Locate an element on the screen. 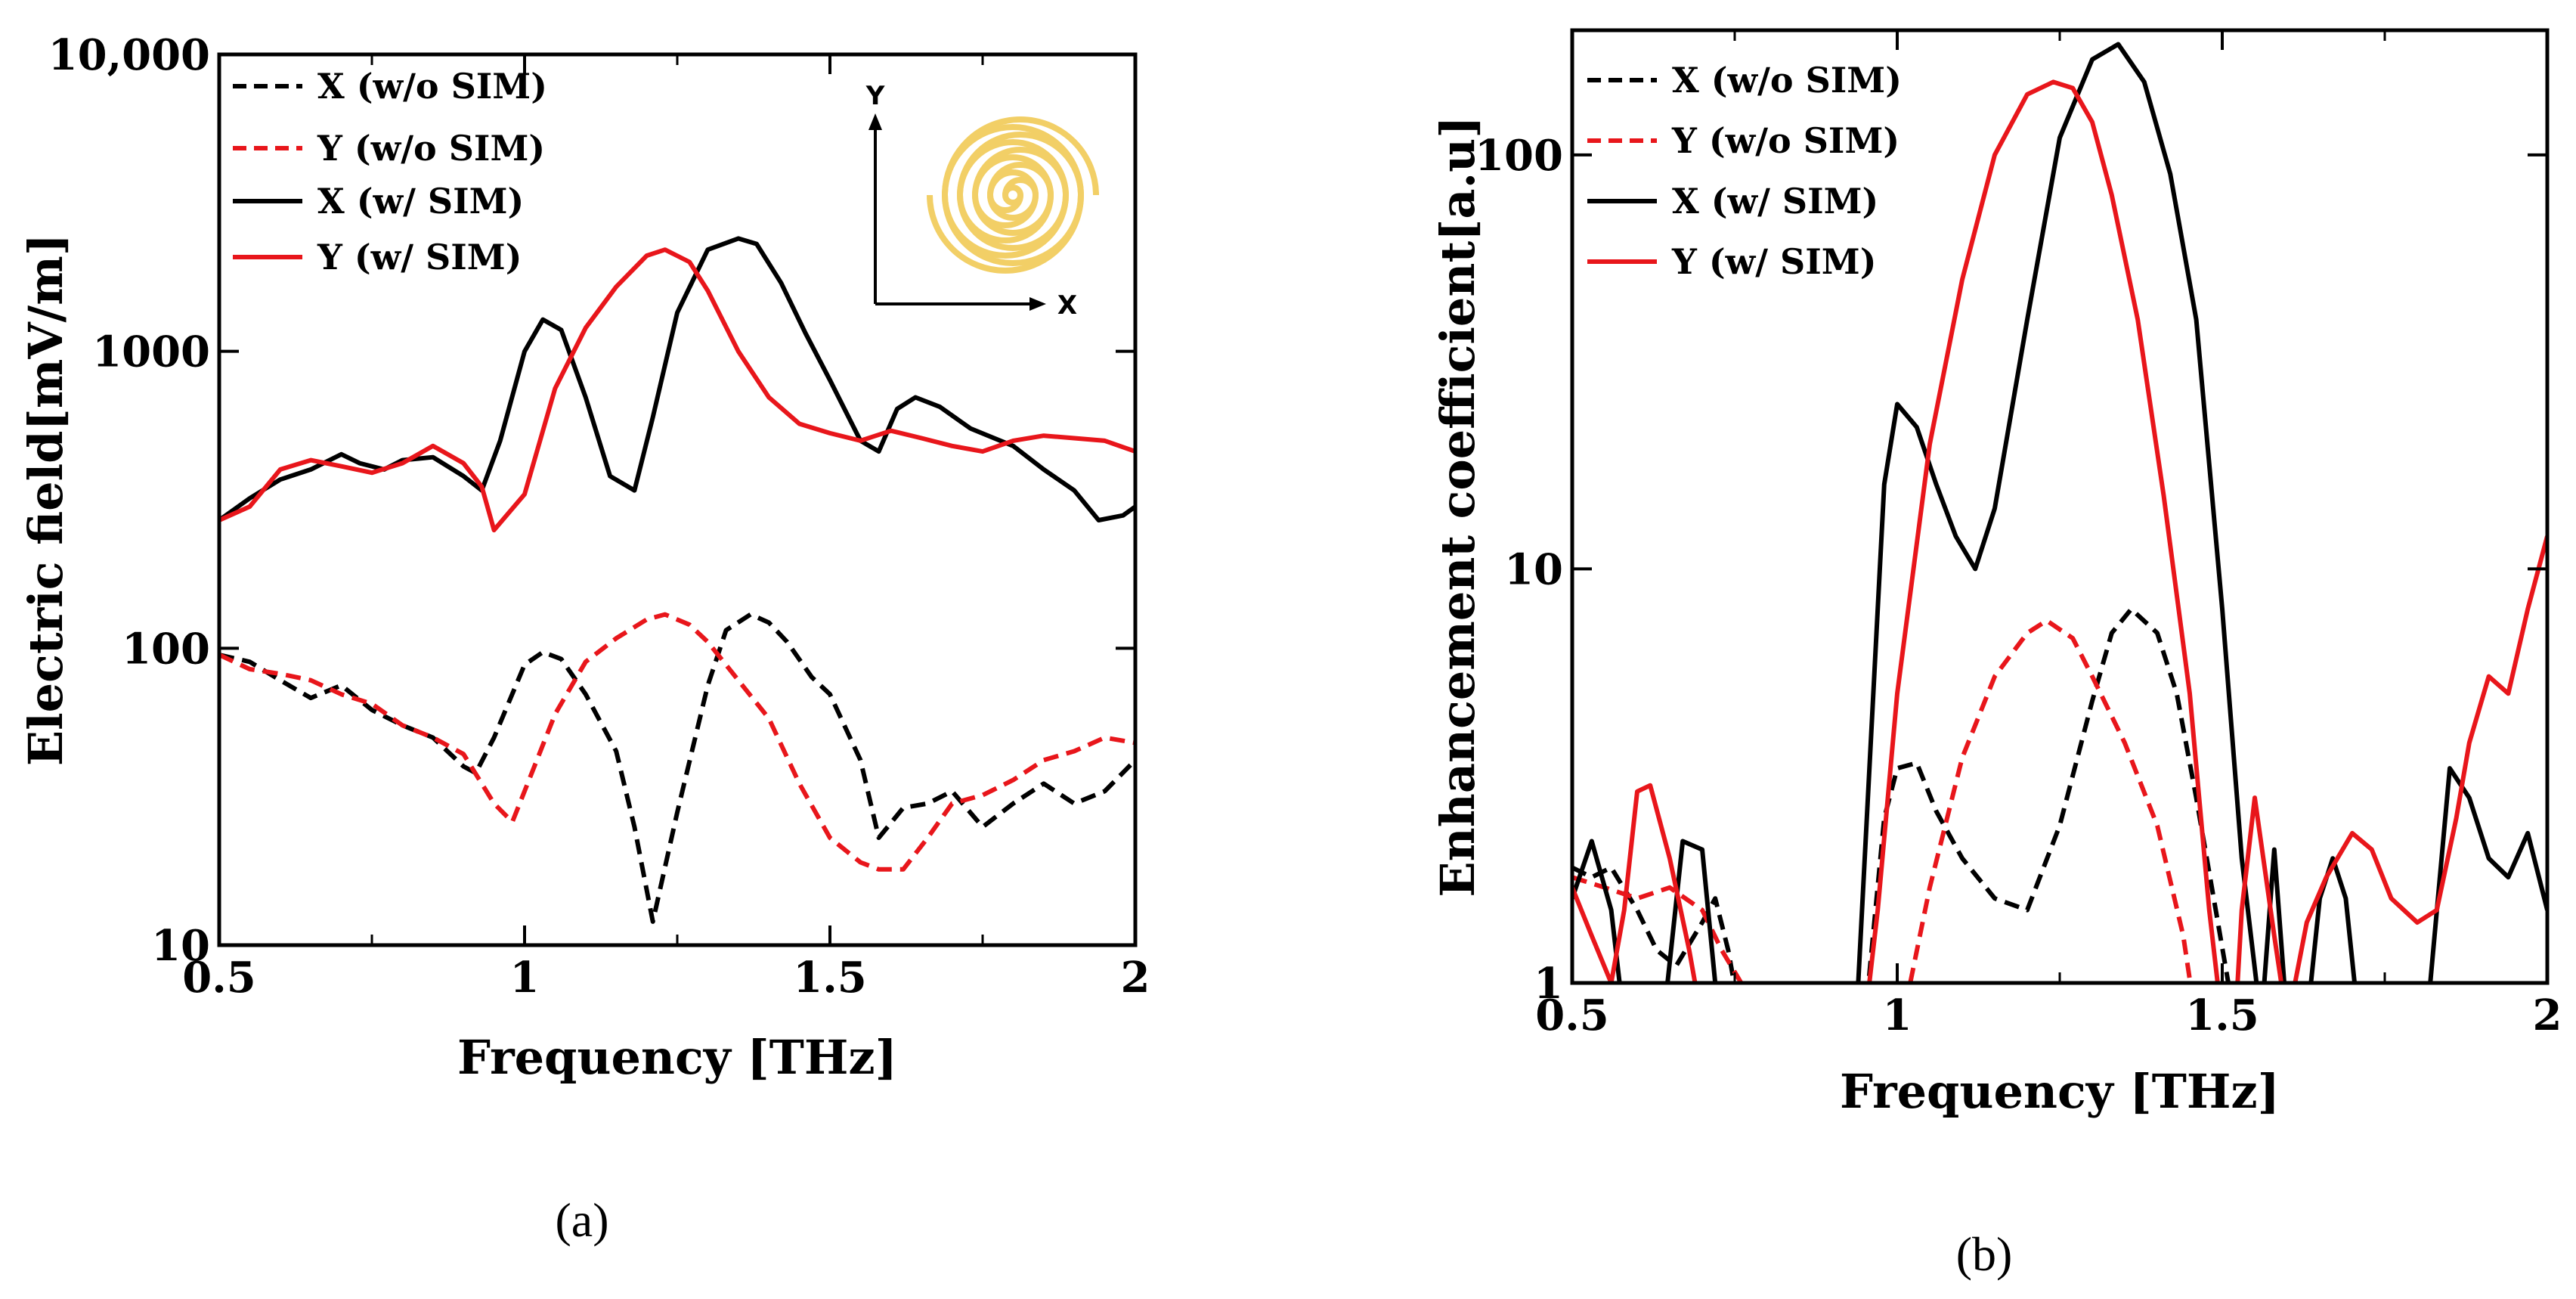 The image size is (2576, 1299). legend-item-a-y-w-sim: Y (w/ SIM) is located at coordinates (377, 257).